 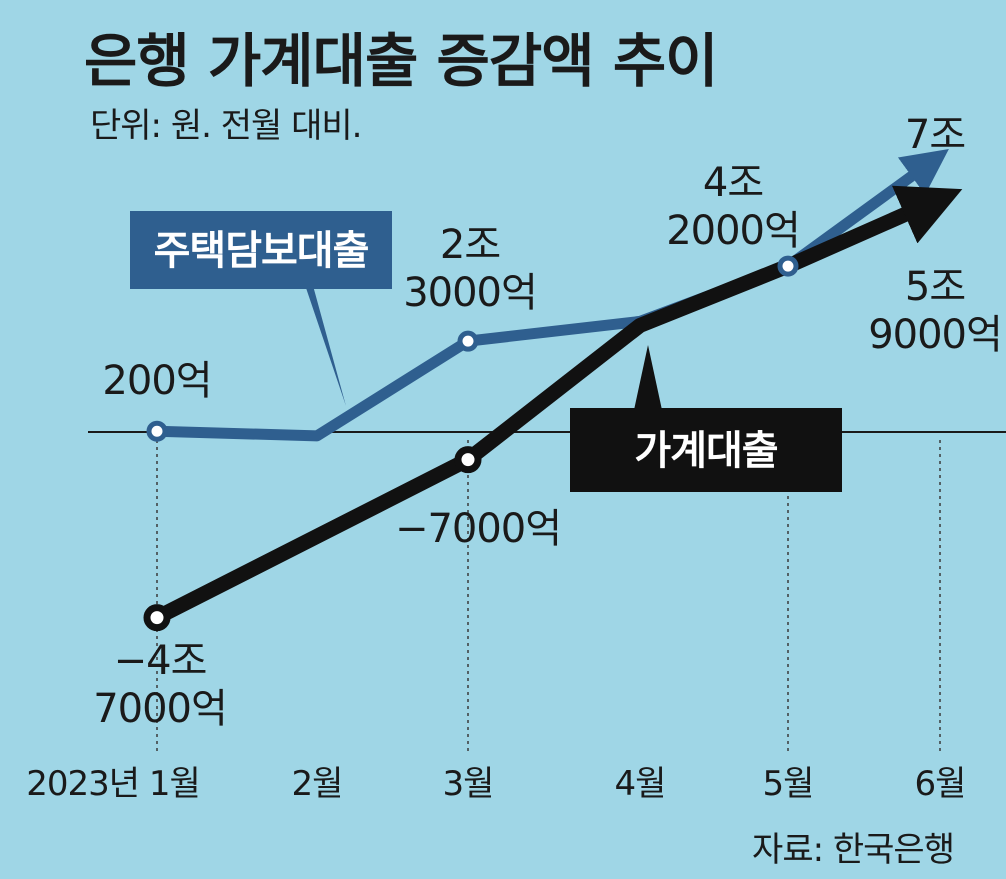 I want to click on mortgage-legend-label: 주택담보대출, so click(x=261, y=251).